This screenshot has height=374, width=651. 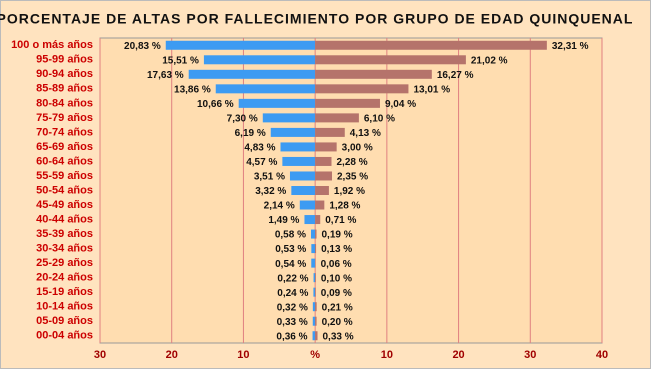 I want to click on value-label: 6,19 %, so click(x=250, y=133).